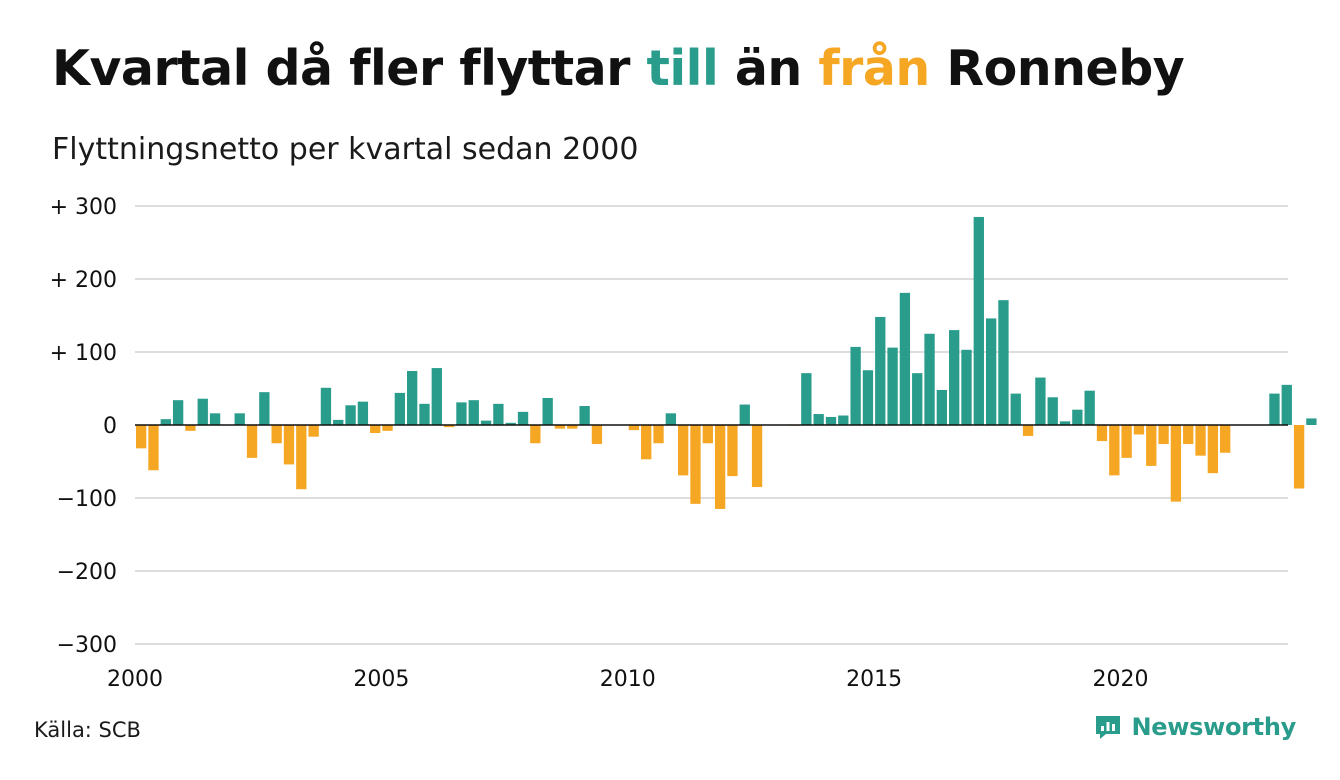 This screenshot has width=1340, height=780. What do you see at coordinates (83, 280) in the screenshot?
I see `y-tick-label: + 200` at bounding box center [83, 280].